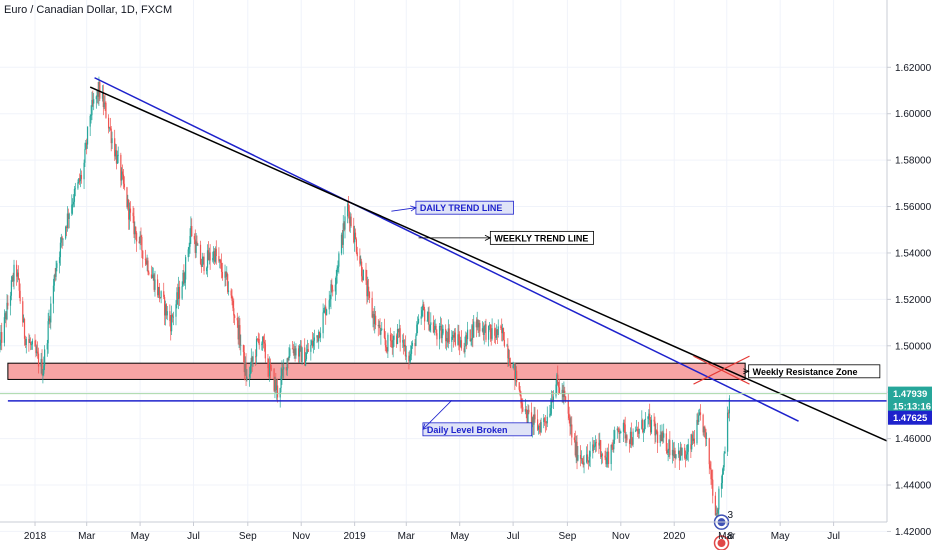  Describe the element at coordinates (910, 418) in the screenshot. I see `price-label-text: 1.47625` at that location.